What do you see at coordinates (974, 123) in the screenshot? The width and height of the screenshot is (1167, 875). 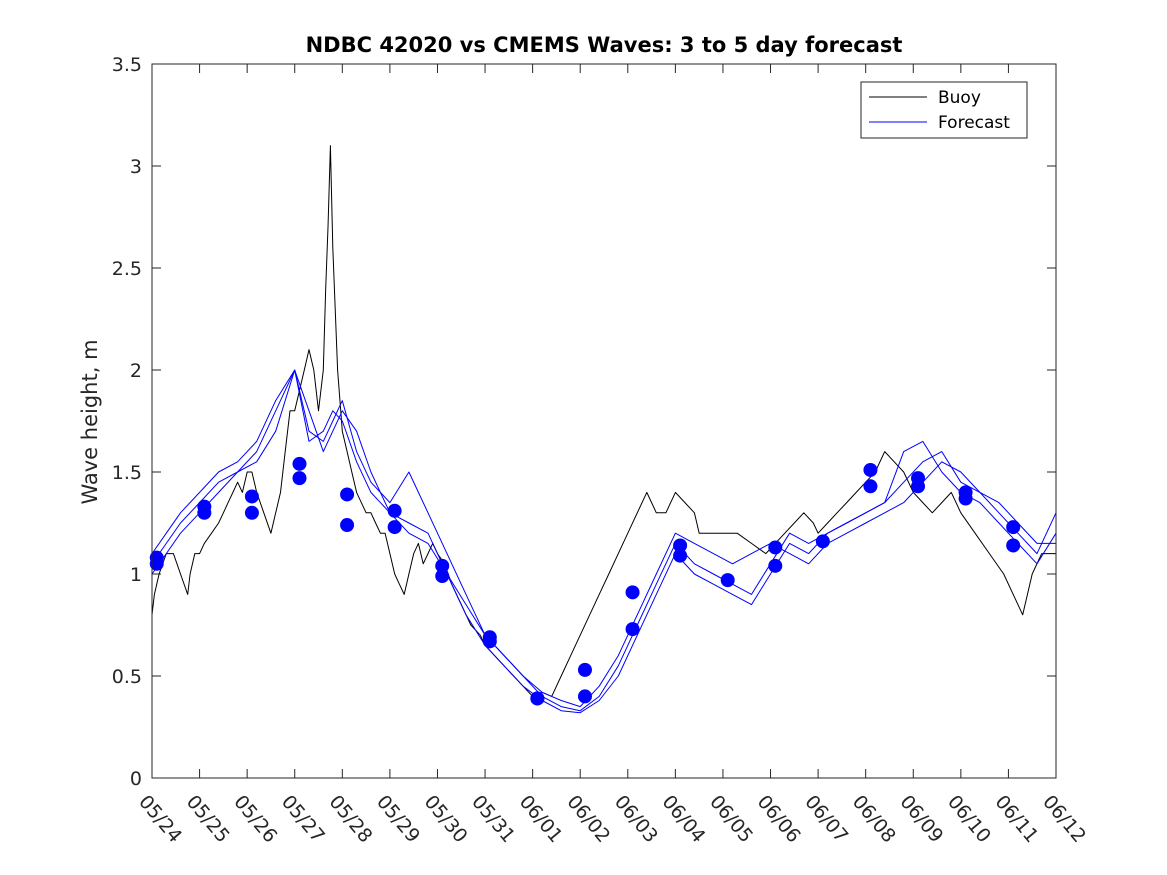 I see `legend-forecast-label: Forecast` at bounding box center [974, 123].